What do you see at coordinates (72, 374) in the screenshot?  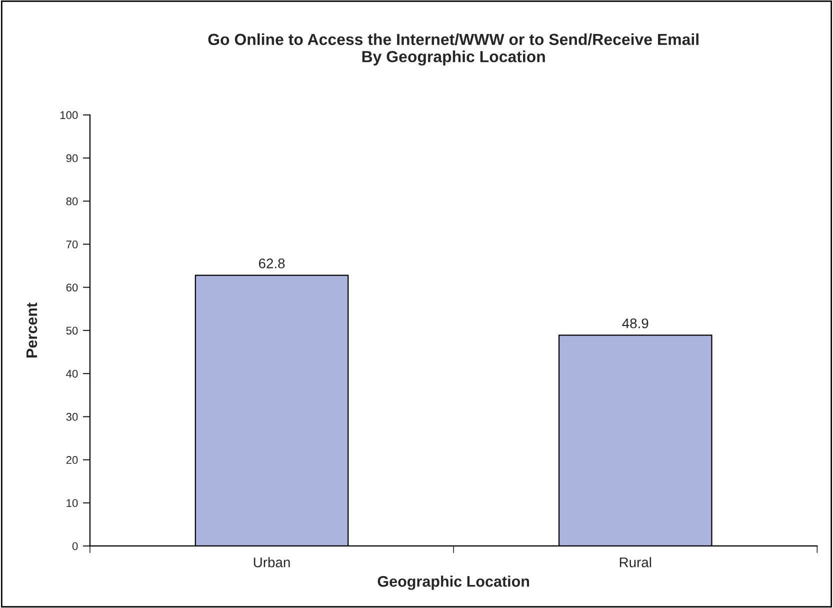 I see `y-tick-label: 40` at bounding box center [72, 374].